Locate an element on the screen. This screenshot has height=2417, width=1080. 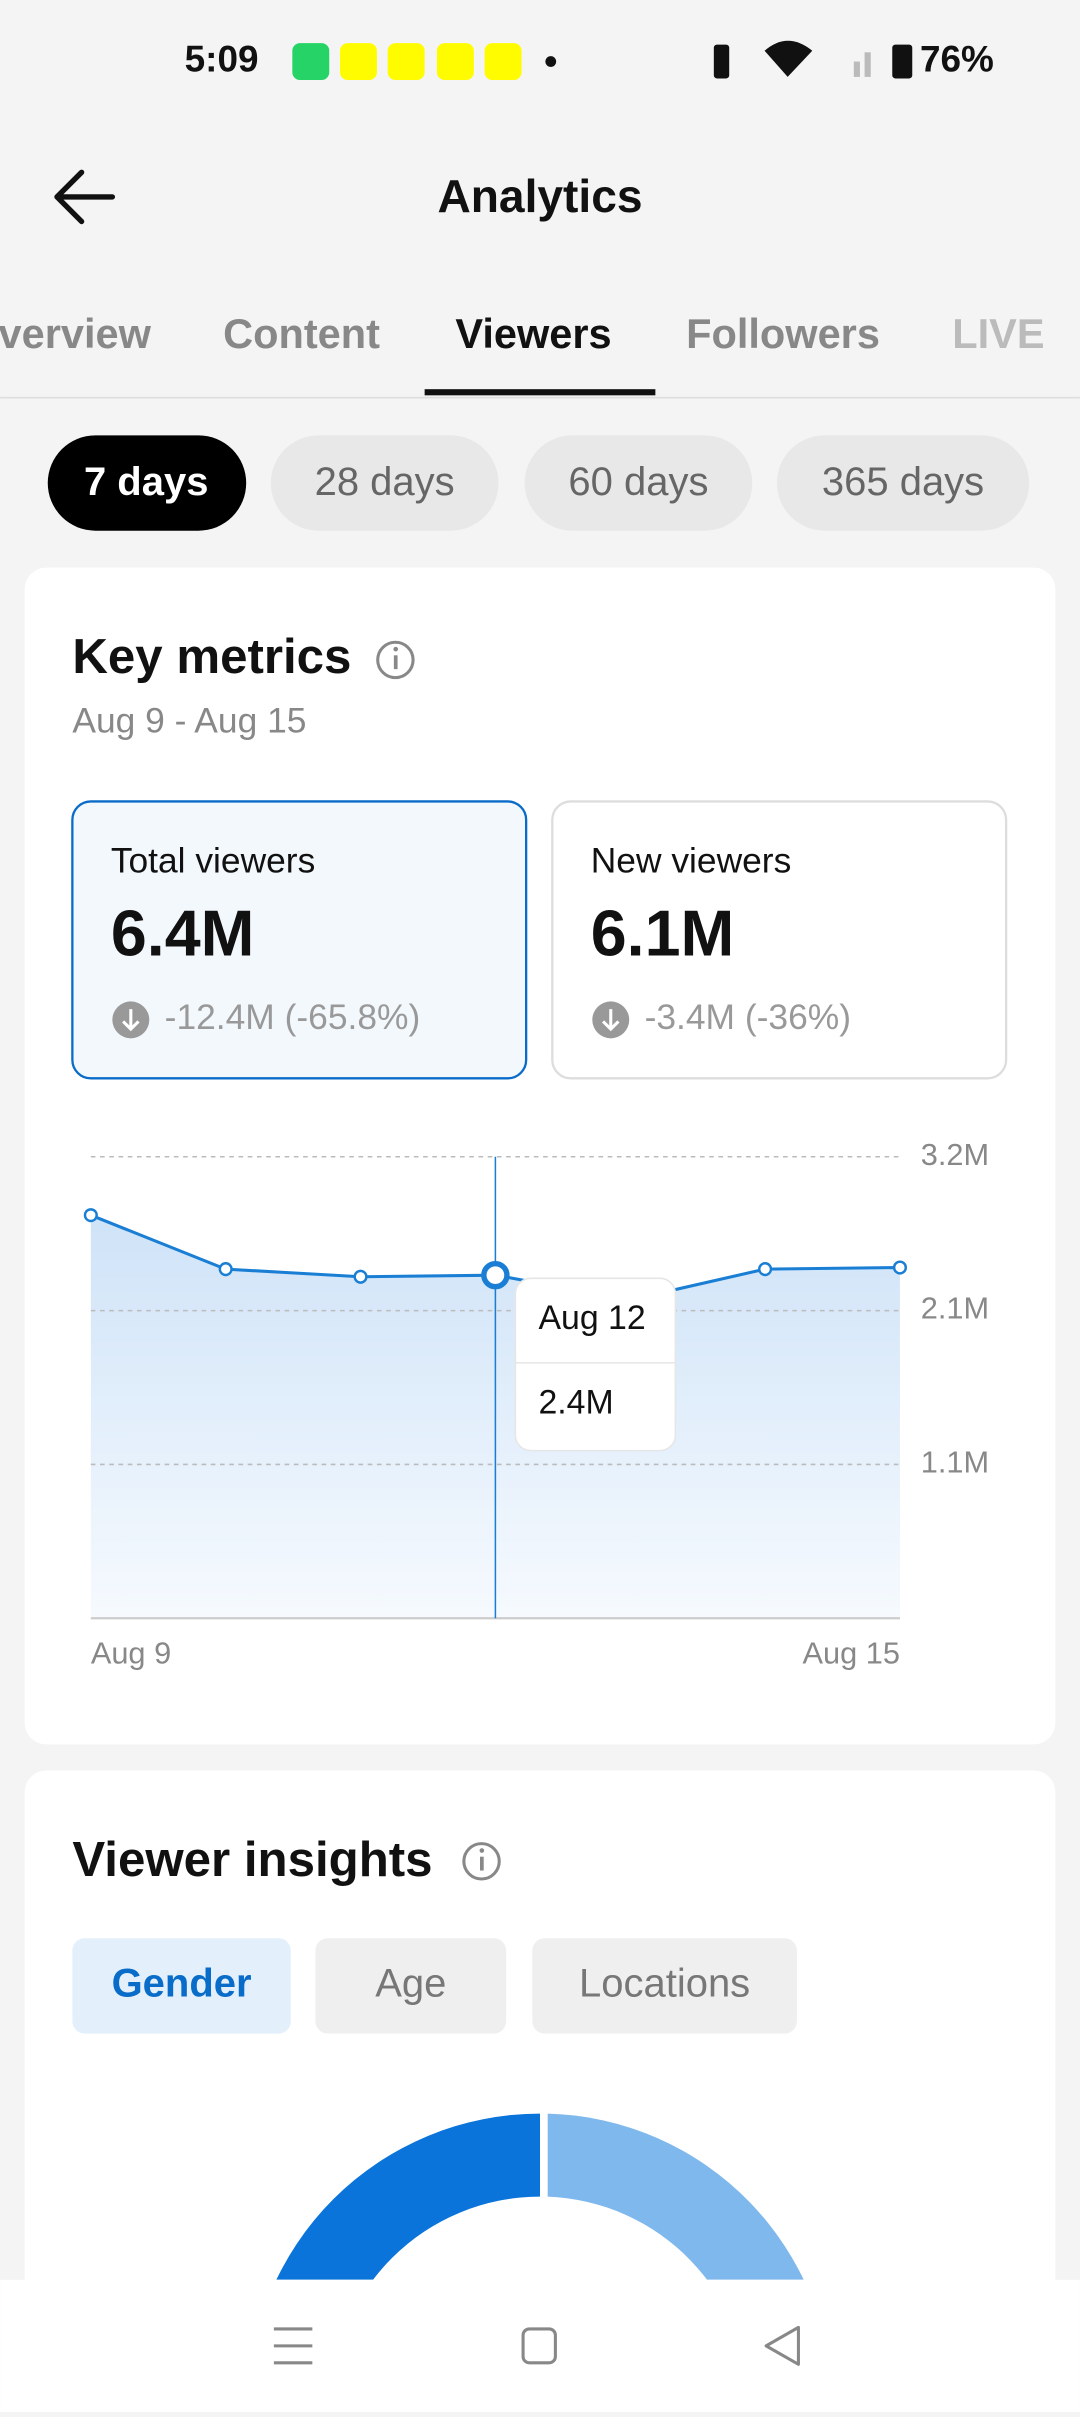
y-tick-label: 3.2M is located at coordinates (955, 1154).